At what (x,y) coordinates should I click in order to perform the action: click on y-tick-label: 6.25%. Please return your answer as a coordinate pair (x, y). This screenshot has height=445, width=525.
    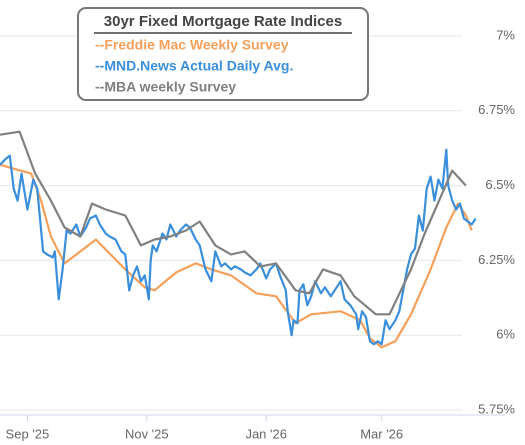
    Looking at the image, I should click on (496, 259).